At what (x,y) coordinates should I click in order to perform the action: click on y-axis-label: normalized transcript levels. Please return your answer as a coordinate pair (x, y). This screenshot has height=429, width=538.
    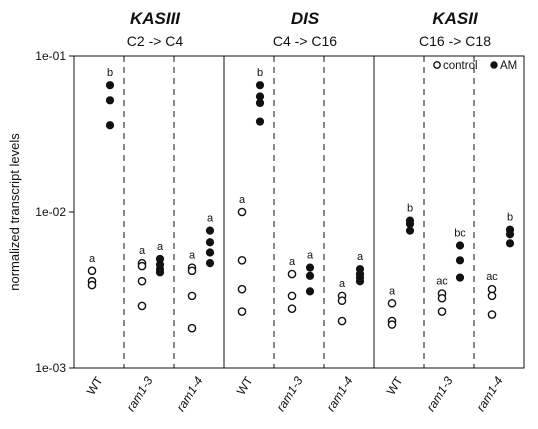
    Looking at the image, I should click on (14, 212).